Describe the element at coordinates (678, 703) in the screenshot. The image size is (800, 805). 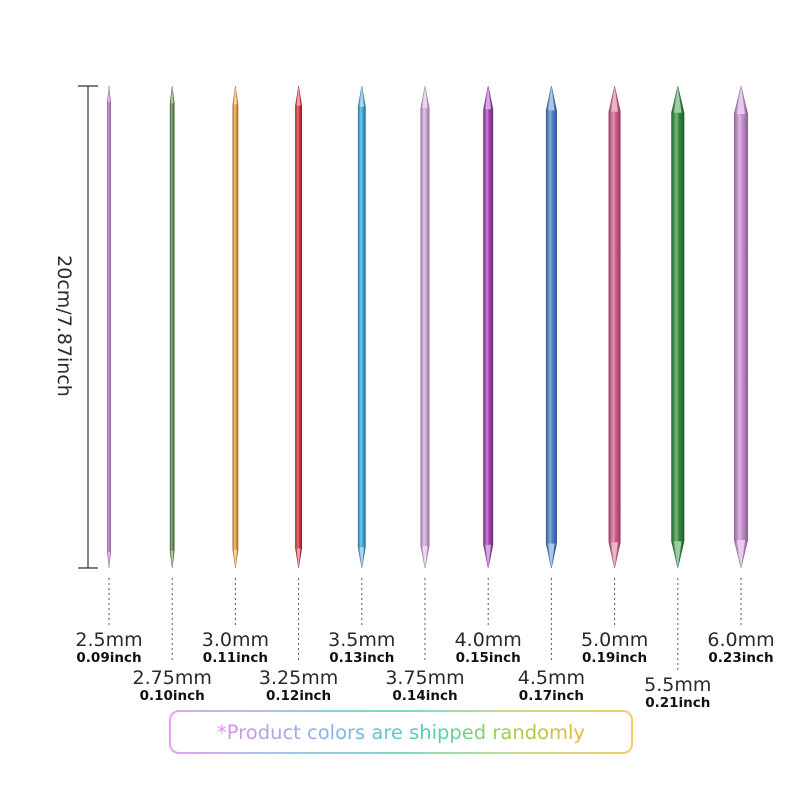
I see `needle-size-inch: 0.21inch` at that location.